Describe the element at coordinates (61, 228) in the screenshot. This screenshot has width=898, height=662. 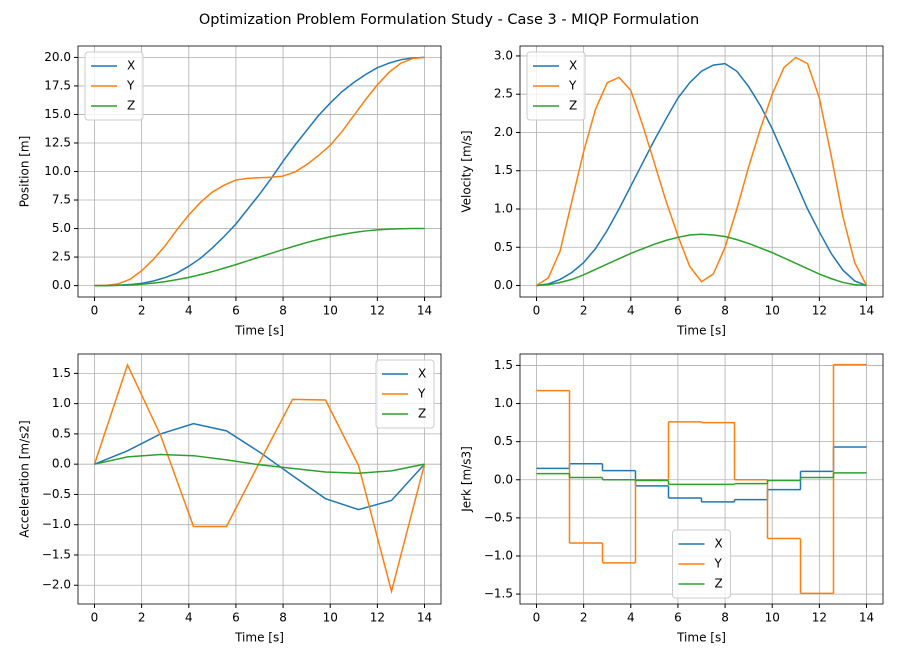
I see `y-tick-label: 5.0` at that location.